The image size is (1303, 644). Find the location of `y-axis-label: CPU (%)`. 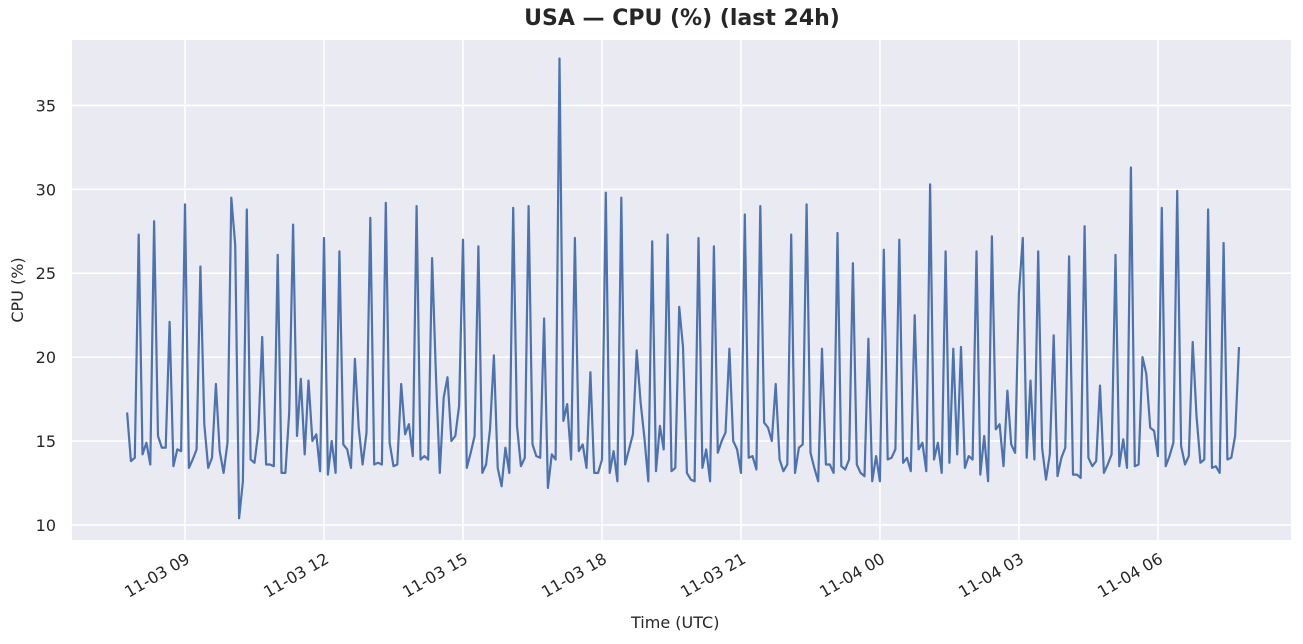

y-axis-label: CPU (%) is located at coordinates (17, 290).